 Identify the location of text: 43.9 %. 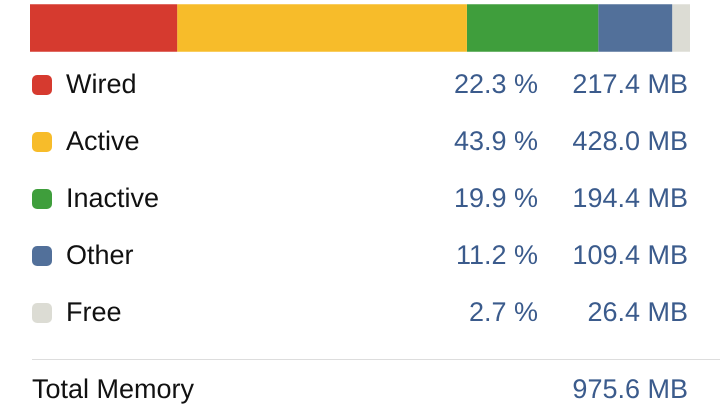
(495, 141).